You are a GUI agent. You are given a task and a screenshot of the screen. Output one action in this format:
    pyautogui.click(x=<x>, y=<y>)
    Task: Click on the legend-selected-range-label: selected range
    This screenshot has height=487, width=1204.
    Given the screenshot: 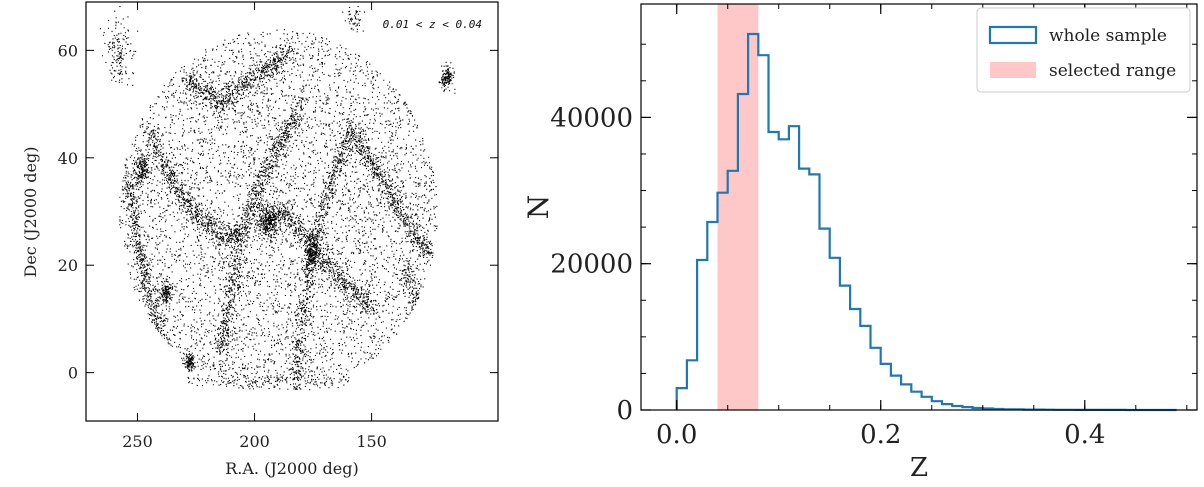 What is the action you would take?
    pyautogui.click(x=1112, y=71)
    